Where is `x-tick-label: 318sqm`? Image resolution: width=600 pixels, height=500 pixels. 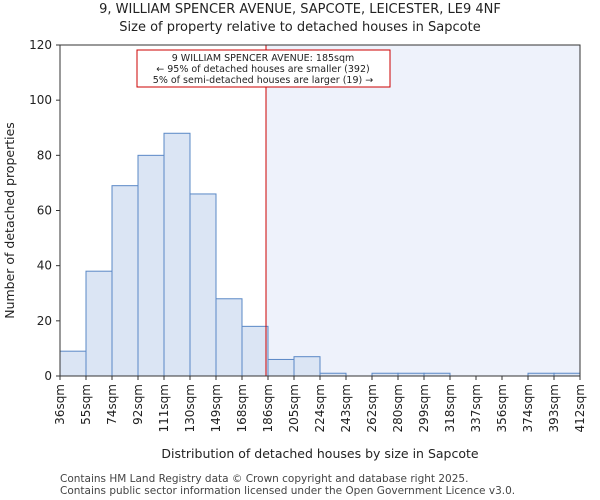 x-tick-label: 318sqm is located at coordinates (450, 408).